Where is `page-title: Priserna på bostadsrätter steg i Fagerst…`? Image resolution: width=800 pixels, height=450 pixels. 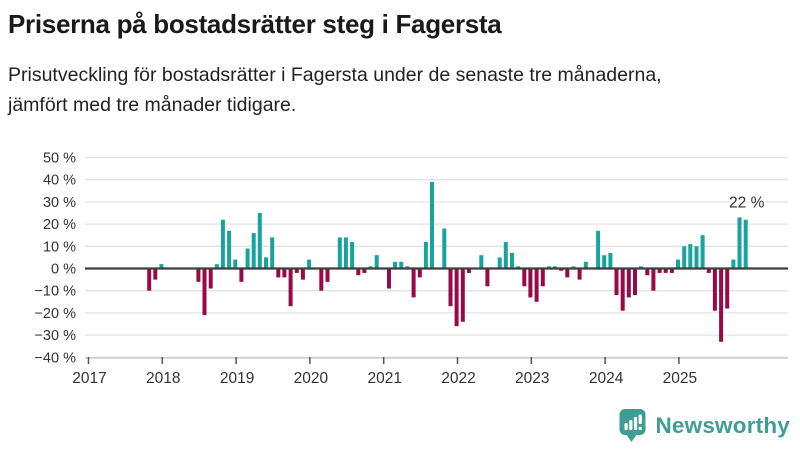 page-title: Priserna på bostadsrätter steg i Fagerst… is located at coordinates (255, 24).